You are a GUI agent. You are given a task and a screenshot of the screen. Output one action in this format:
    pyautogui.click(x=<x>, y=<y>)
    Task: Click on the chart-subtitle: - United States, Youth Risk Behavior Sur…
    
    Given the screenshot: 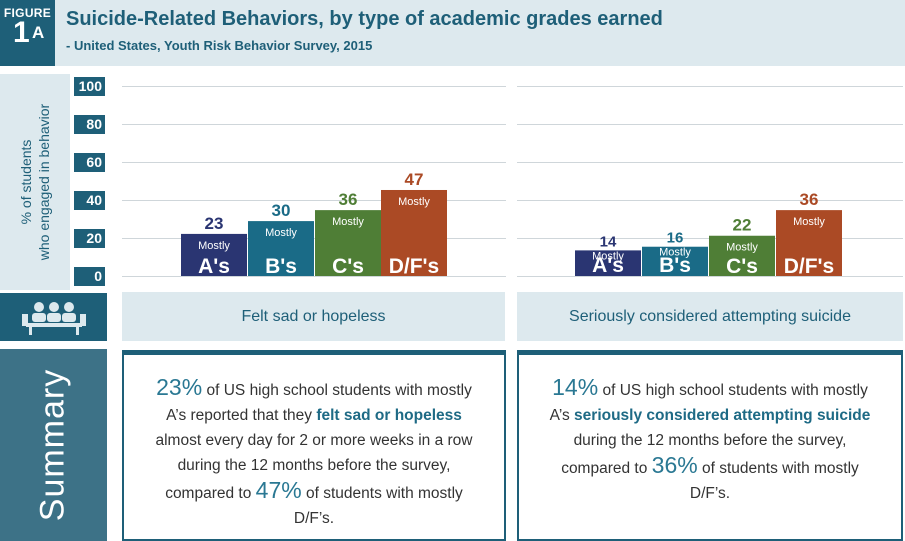 What is the action you would take?
    pyautogui.click(x=219, y=45)
    